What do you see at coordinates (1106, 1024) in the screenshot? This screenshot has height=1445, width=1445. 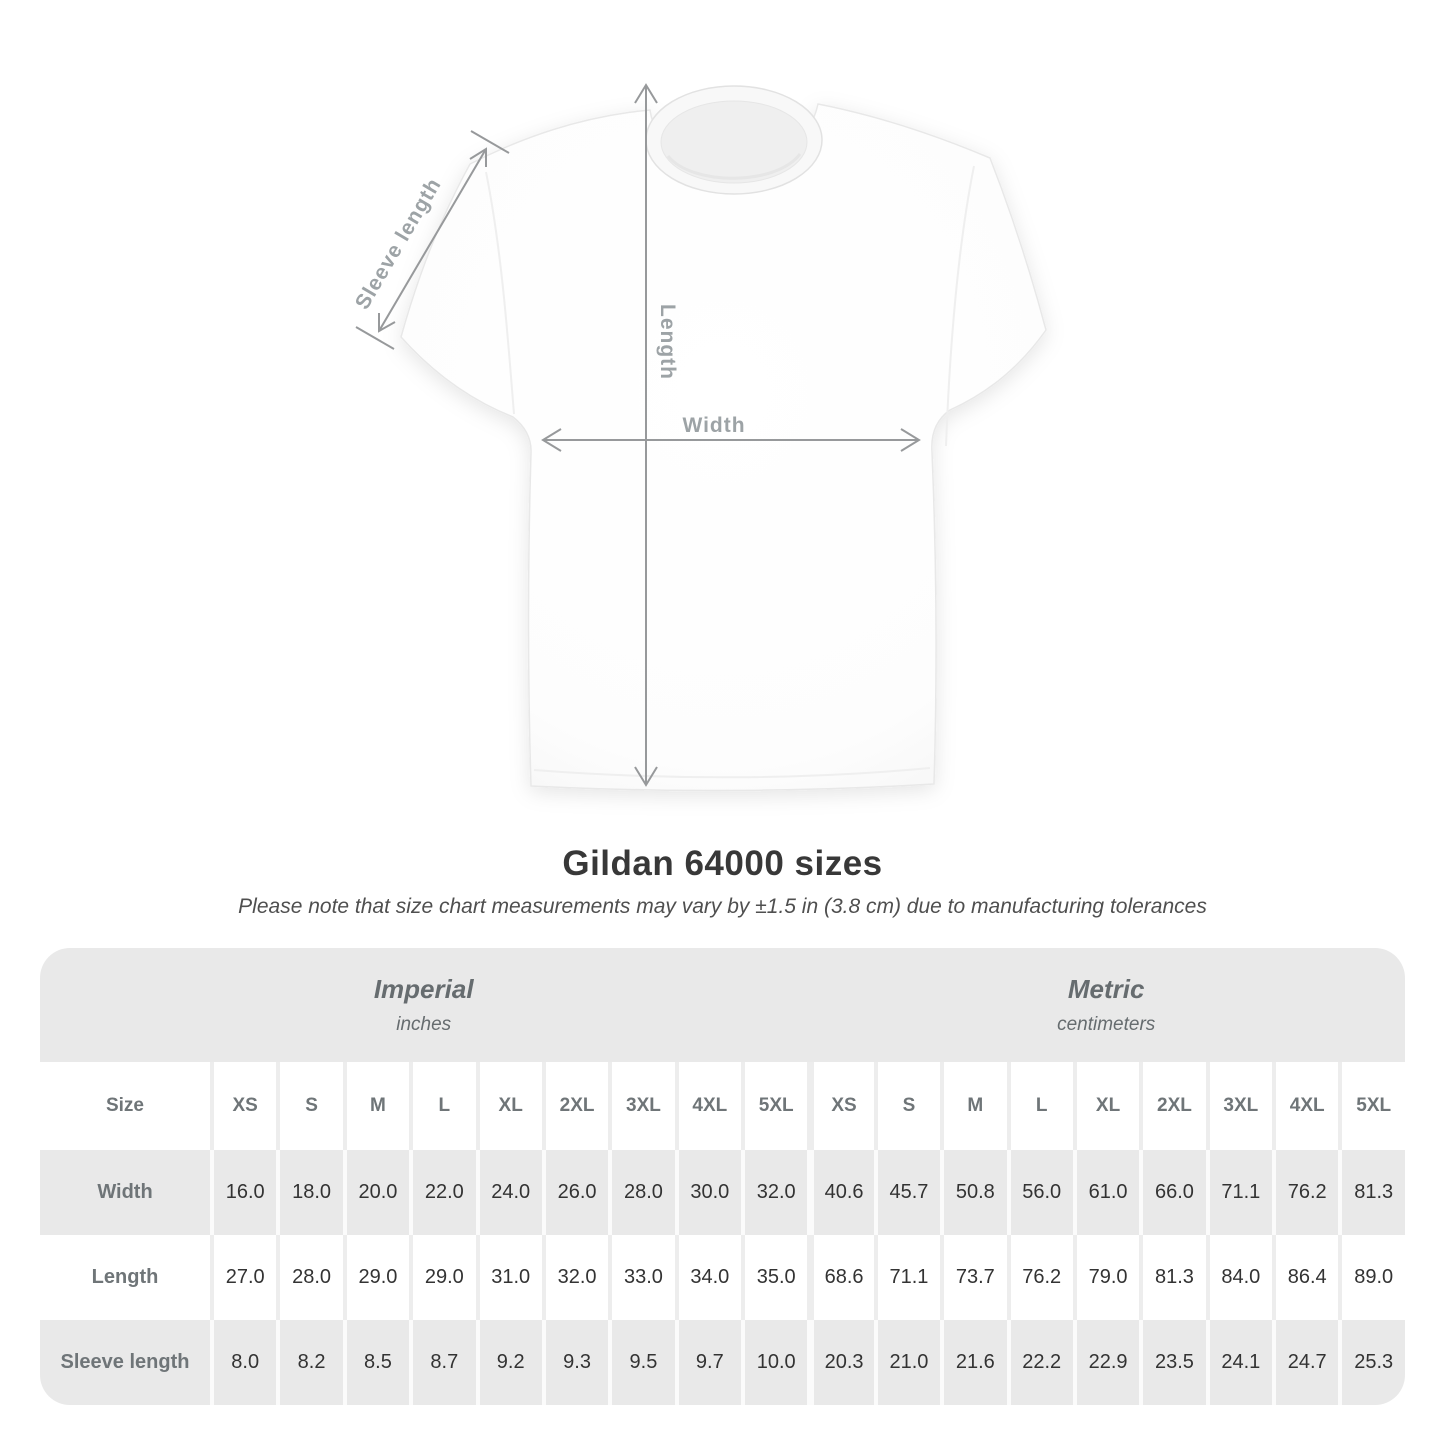 I see `unit-sublabel-metric: centimeters` at bounding box center [1106, 1024].